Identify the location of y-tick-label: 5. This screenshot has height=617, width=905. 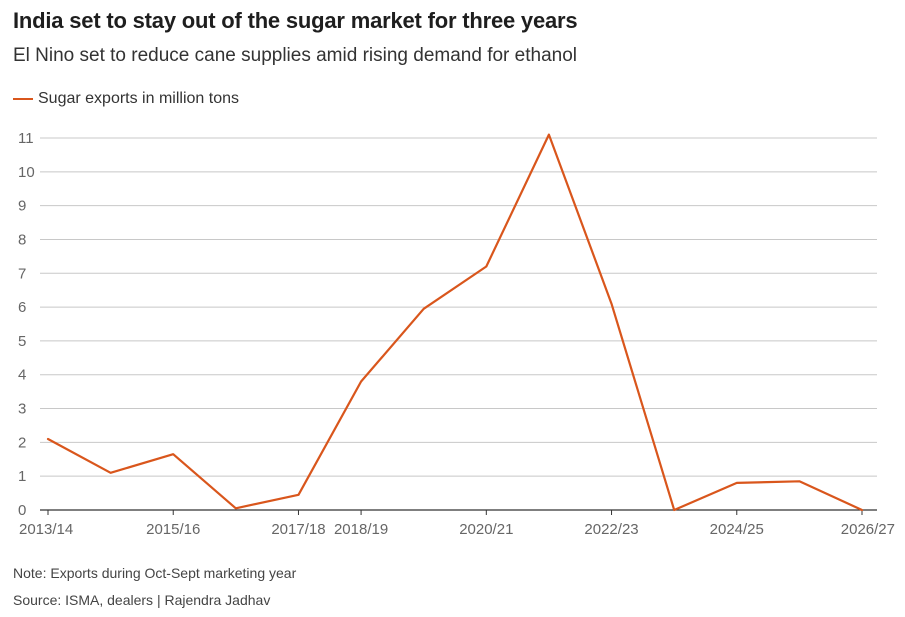
(22, 341).